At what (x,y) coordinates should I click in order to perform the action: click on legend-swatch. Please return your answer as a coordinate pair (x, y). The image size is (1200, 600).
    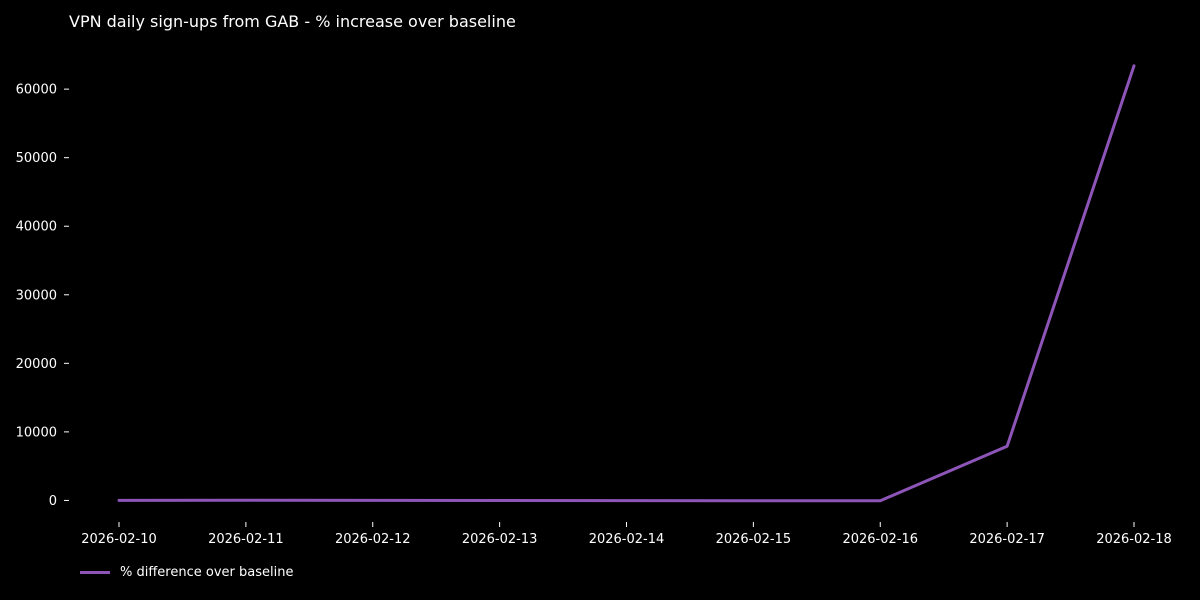
    Looking at the image, I should click on (95, 572).